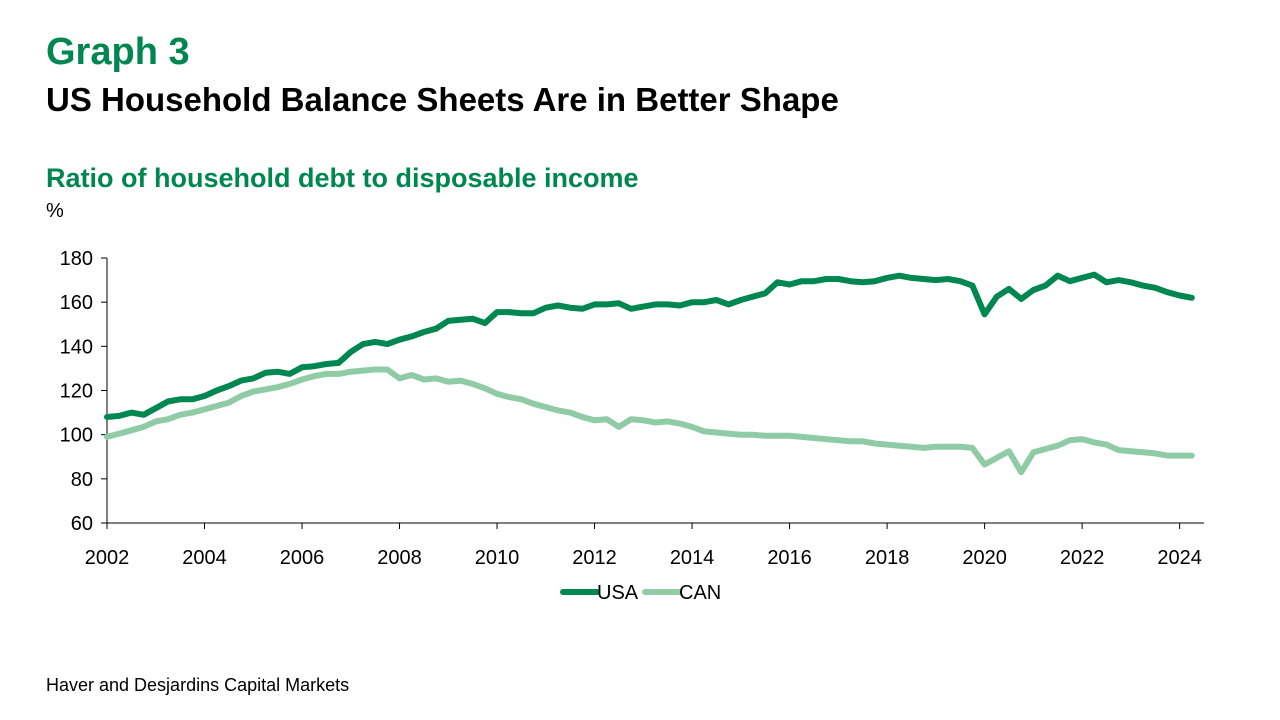 This screenshot has height=720, width=1280. I want to click on legend-label-usa: USA, so click(618, 593).